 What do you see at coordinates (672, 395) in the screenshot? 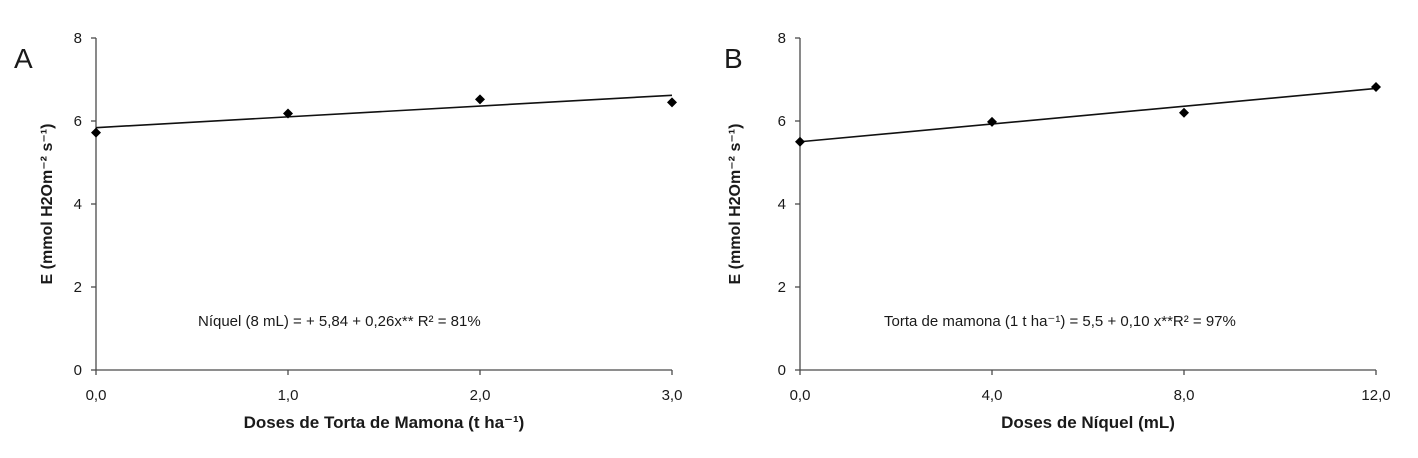
I see `x-tick-label: 3,0` at bounding box center [672, 395].